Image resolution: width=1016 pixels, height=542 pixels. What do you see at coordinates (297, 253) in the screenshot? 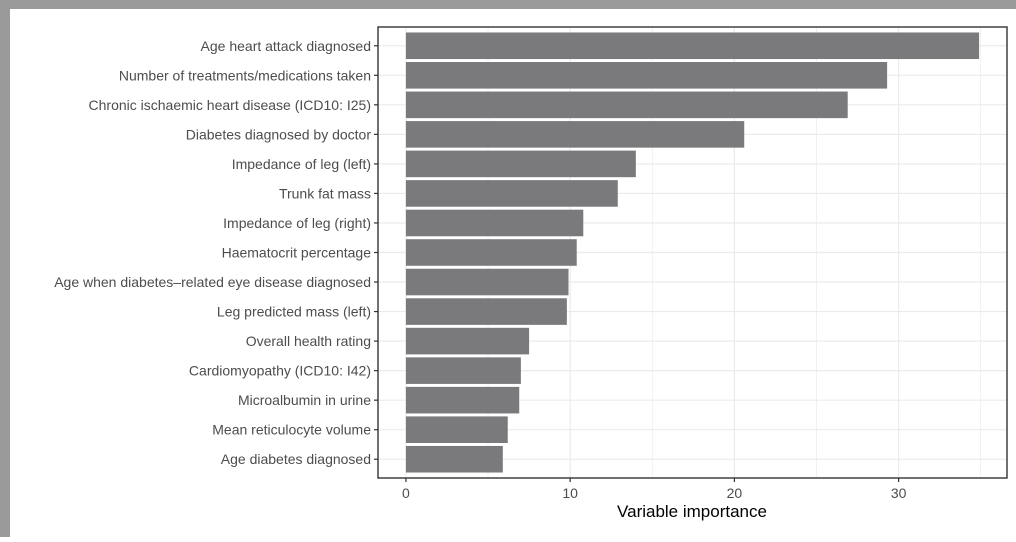
I see `y-tick-label: Haematocrit percentage` at bounding box center [297, 253].